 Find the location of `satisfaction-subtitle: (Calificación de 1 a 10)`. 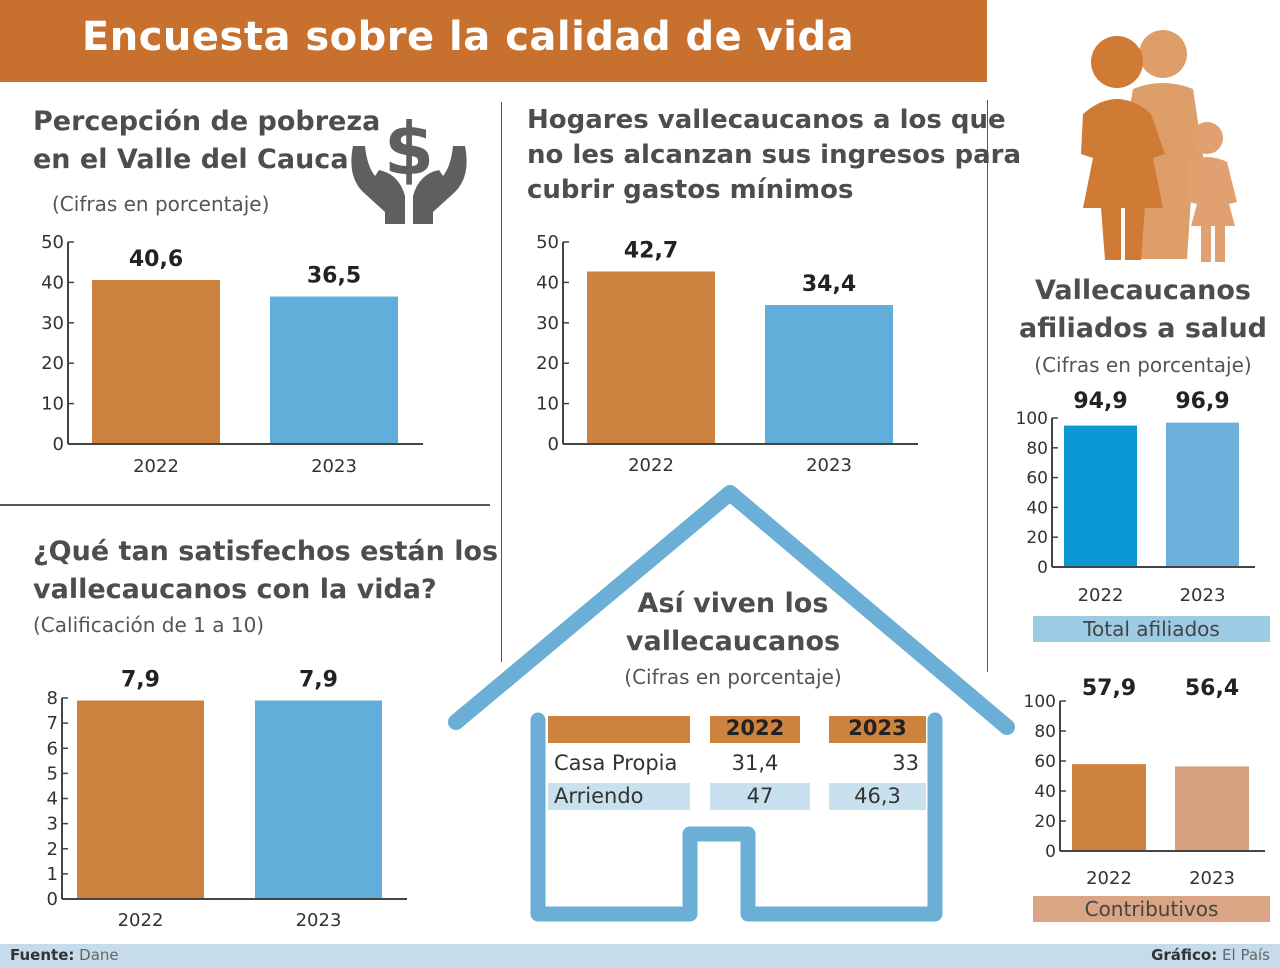

satisfaction-subtitle: (Calificación de 1 a 10) is located at coordinates (149, 625).